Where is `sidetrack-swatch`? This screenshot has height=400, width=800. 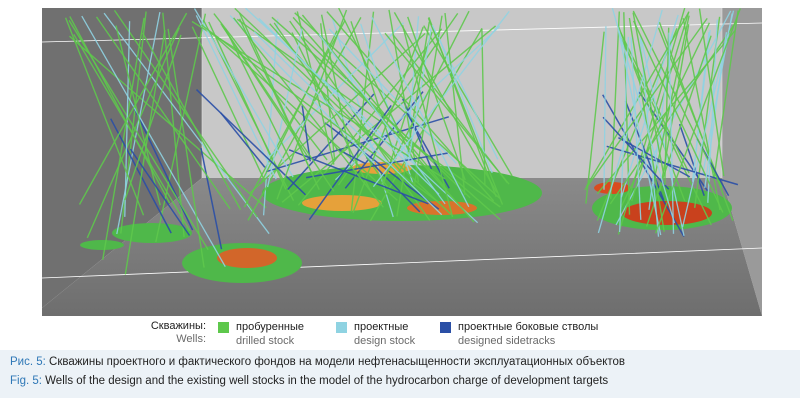
sidetrack-swatch is located at coordinates (445, 327).